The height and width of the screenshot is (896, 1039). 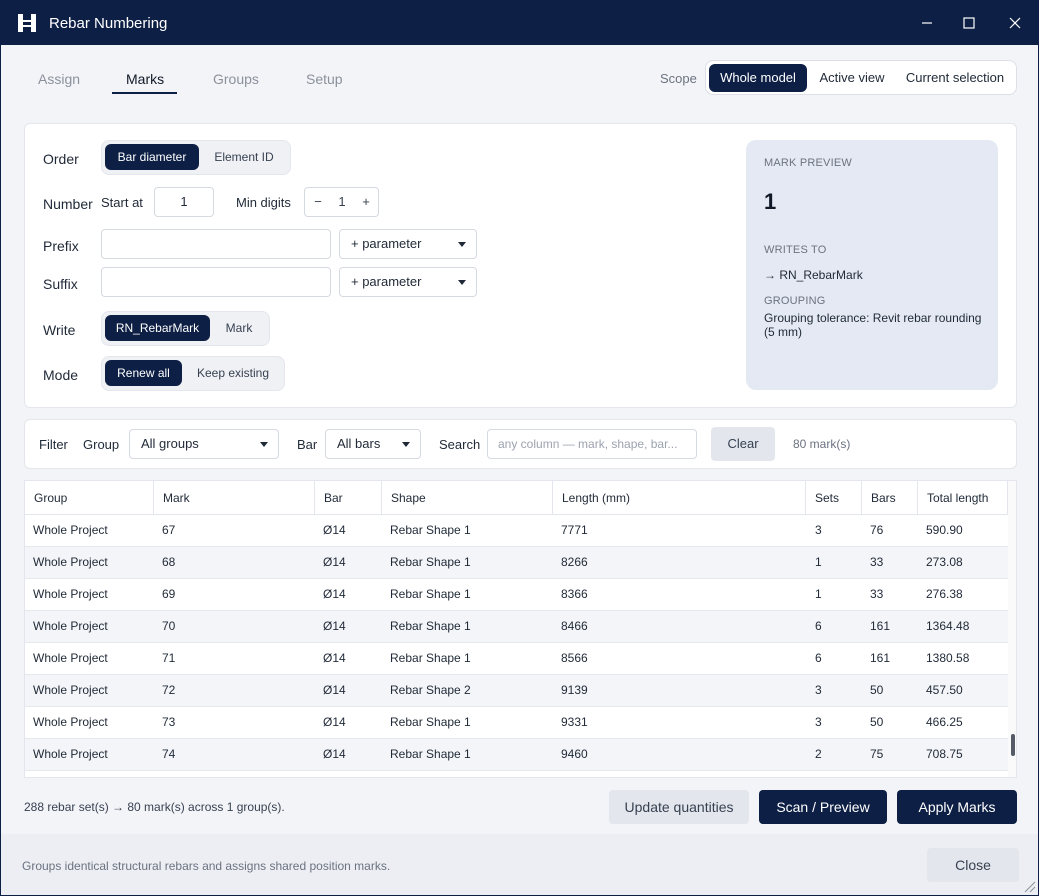 What do you see at coordinates (216, 282) in the screenshot?
I see `suffix-input` at bounding box center [216, 282].